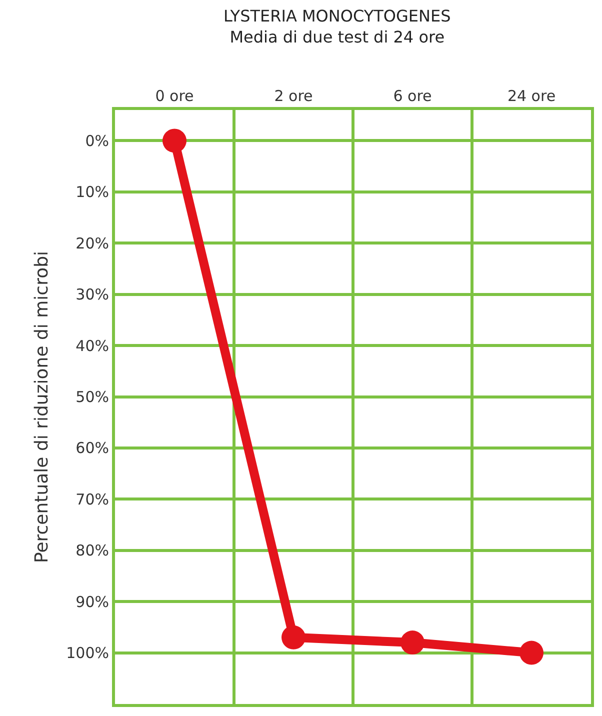 The width and height of the screenshot is (602, 716). Describe the element at coordinates (293, 96) in the screenshot. I see `x-tick-label: 2 ore` at that location.